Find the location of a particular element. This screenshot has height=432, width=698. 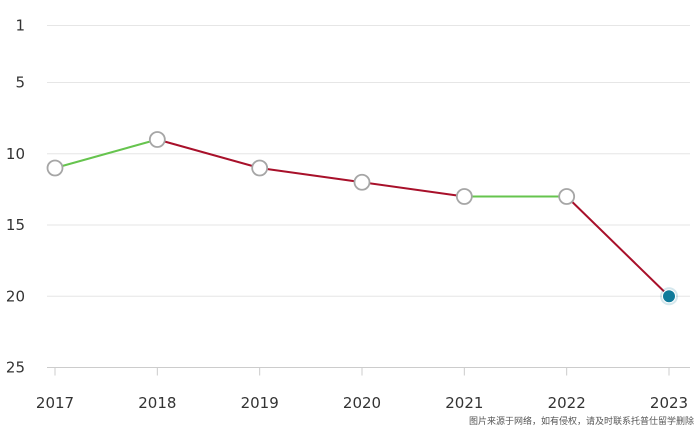

x-tick-label: 2017 is located at coordinates (55, 403).